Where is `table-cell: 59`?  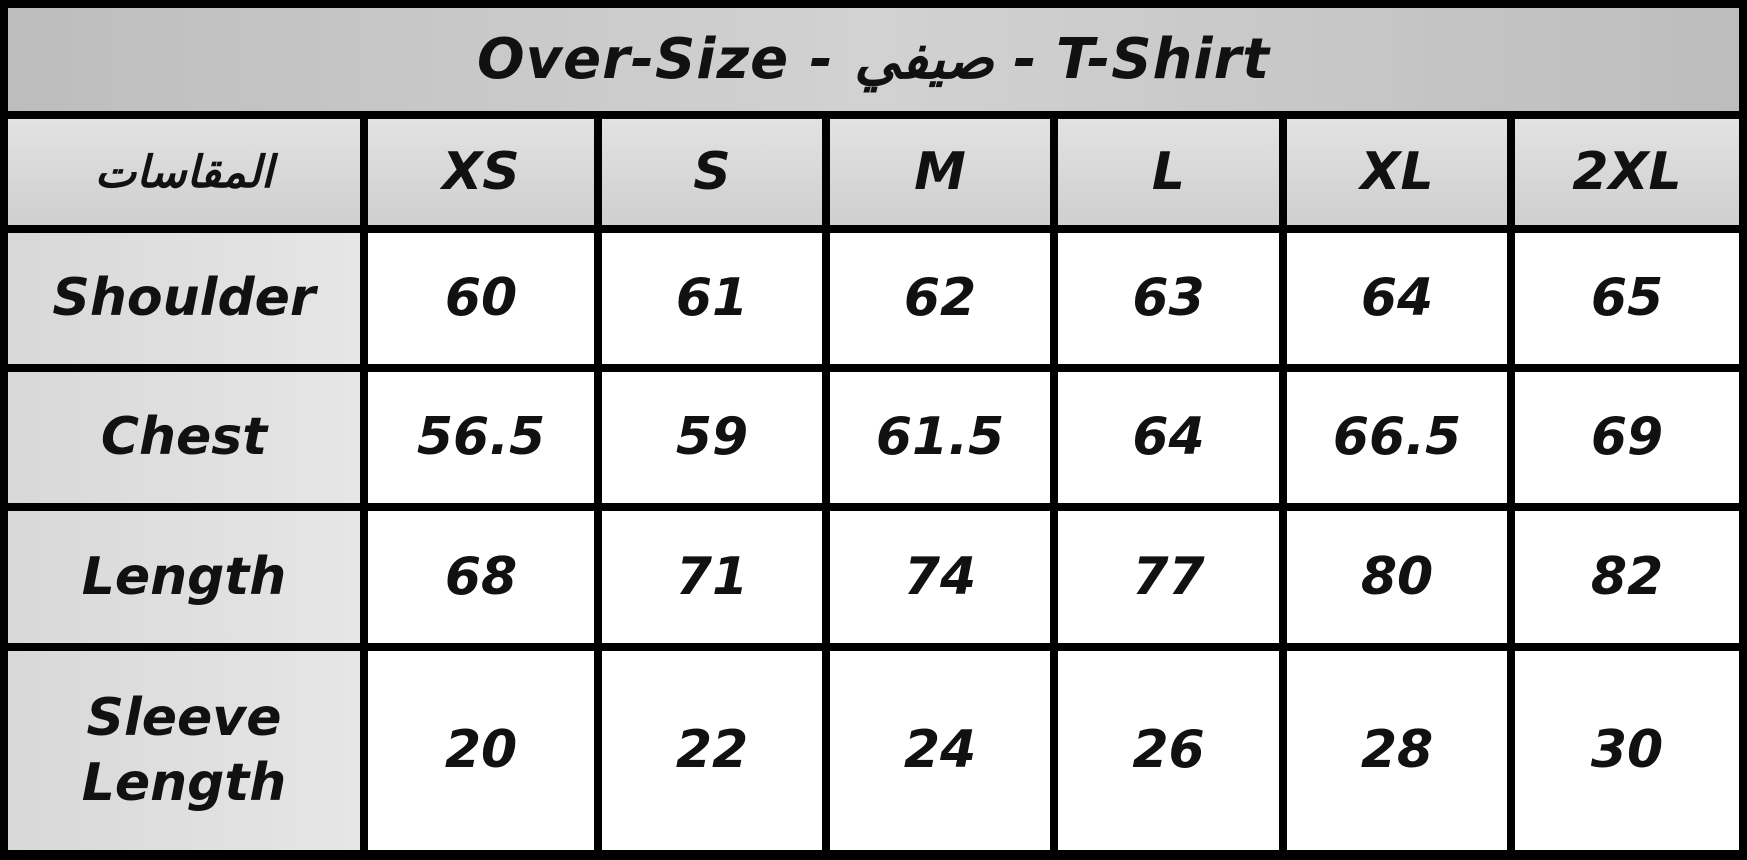 table-cell: 59 is located at coordinates (712, 437).